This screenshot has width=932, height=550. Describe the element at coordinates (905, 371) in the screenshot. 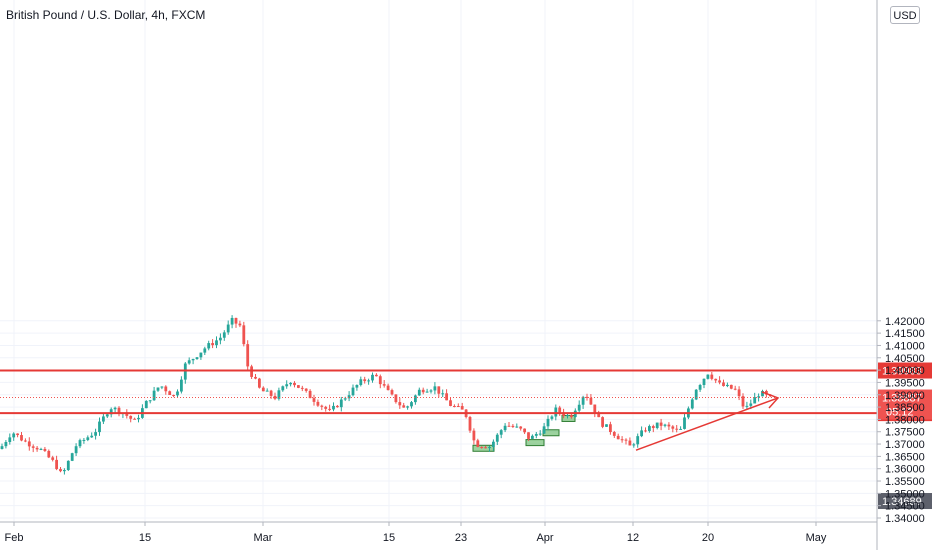

I see `y-tick-label: 1.40000` at that location.